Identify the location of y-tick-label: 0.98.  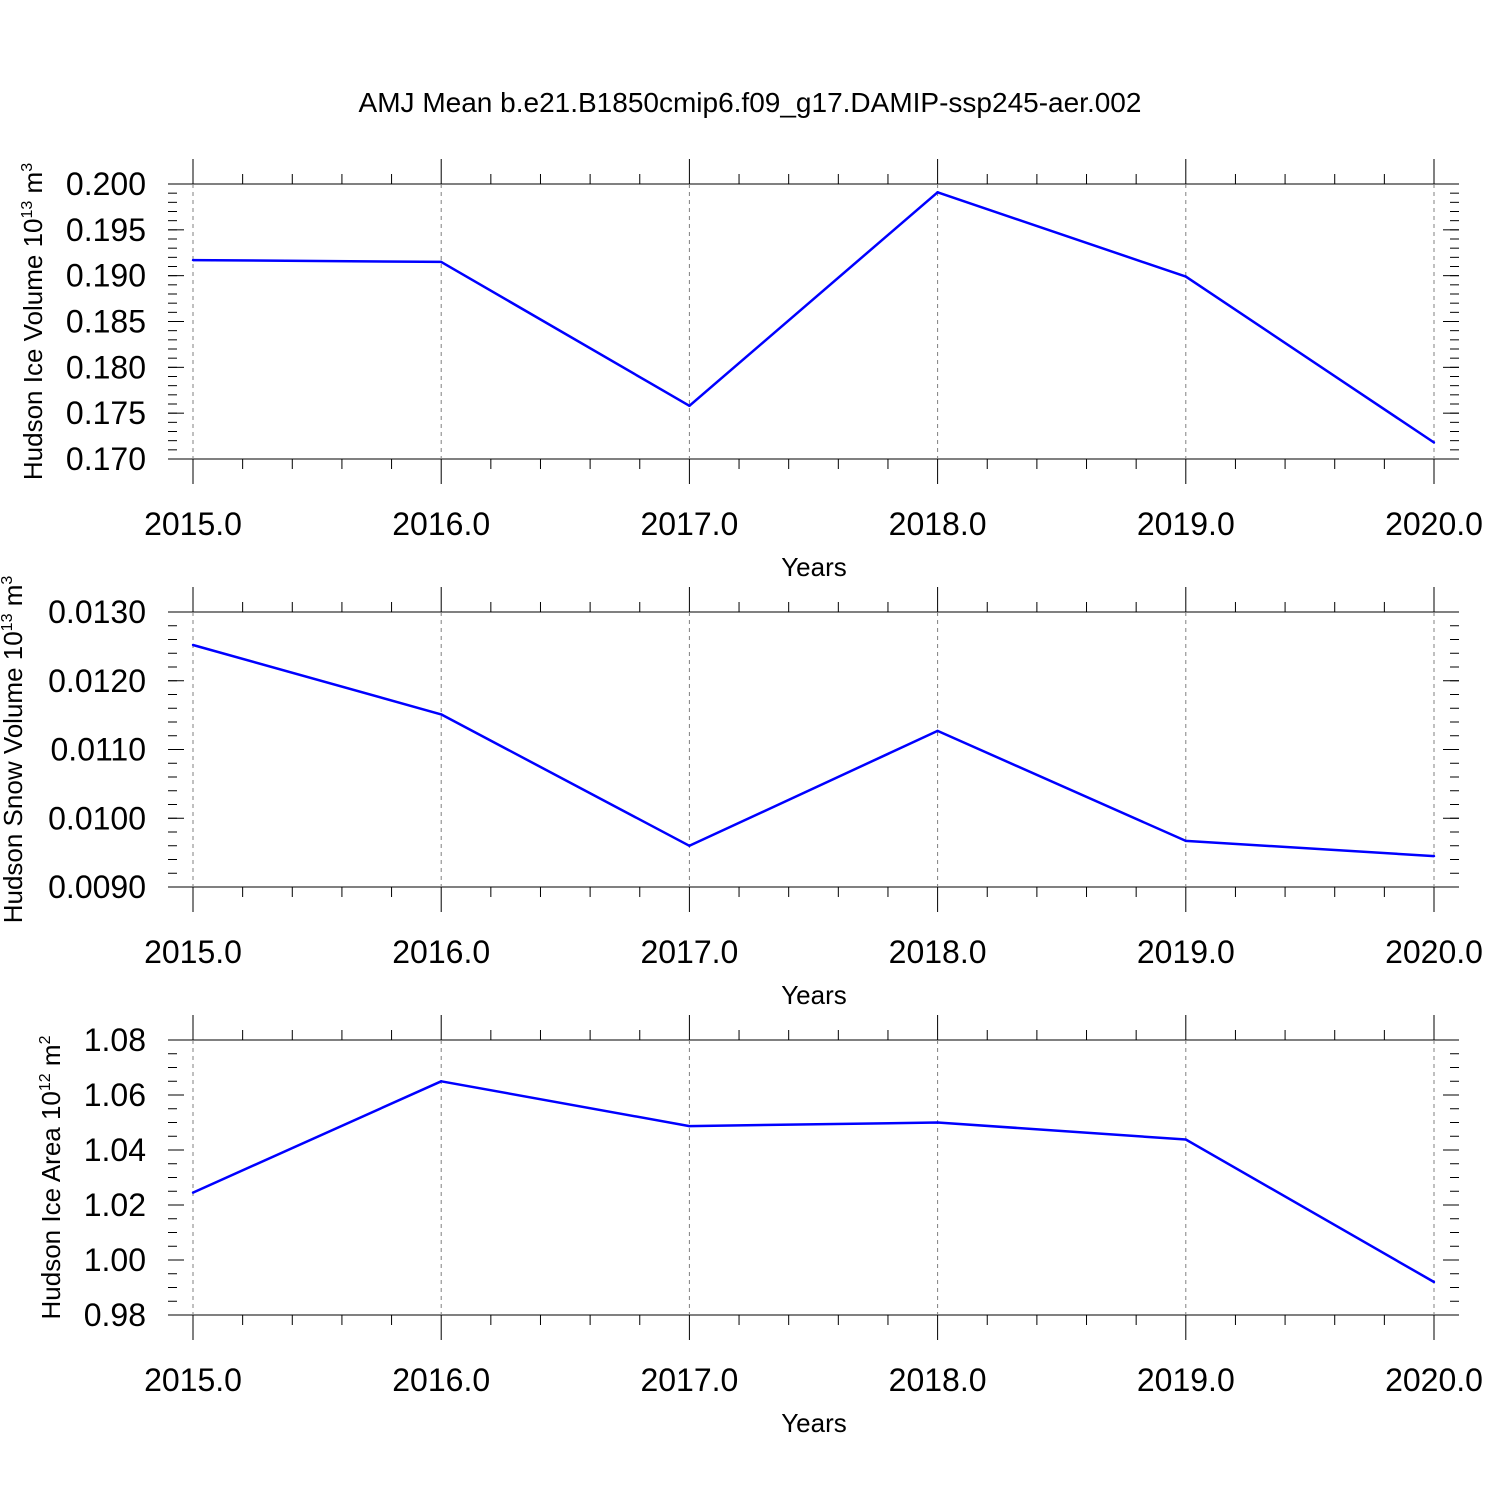
(115, 1315).